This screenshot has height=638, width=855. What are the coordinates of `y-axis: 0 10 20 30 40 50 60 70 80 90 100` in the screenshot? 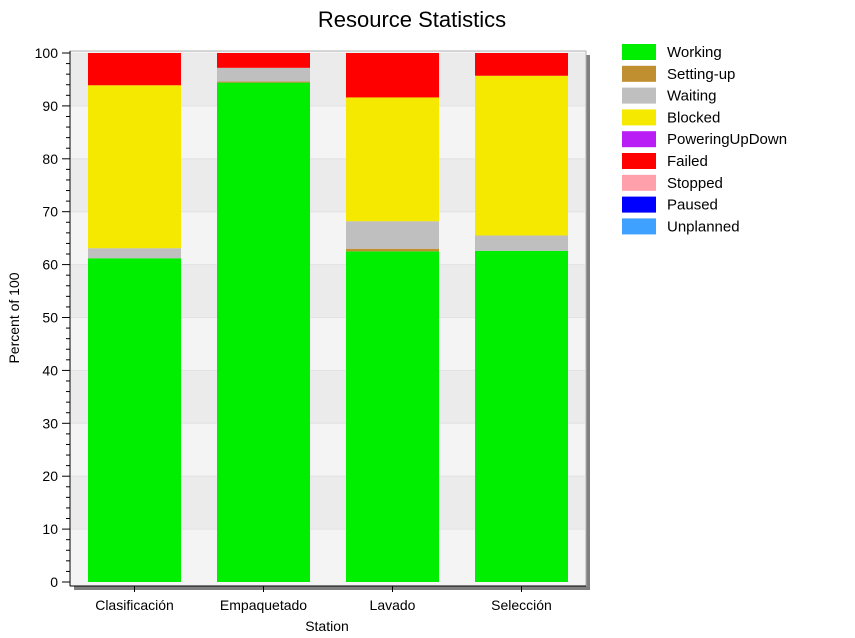 It's located at (53, 317).